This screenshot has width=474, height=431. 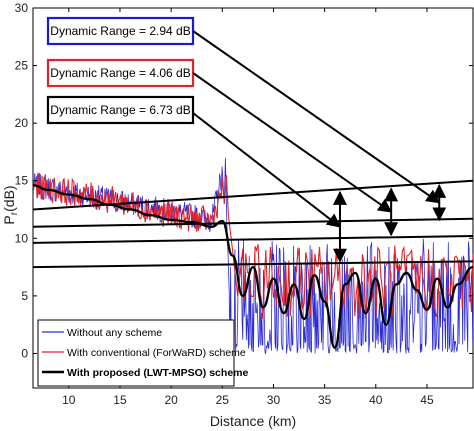 What do you see at coordinates (223, 400) in the screenshot?
I see `x-tick-label: 25` at bounding box center [223, 400].